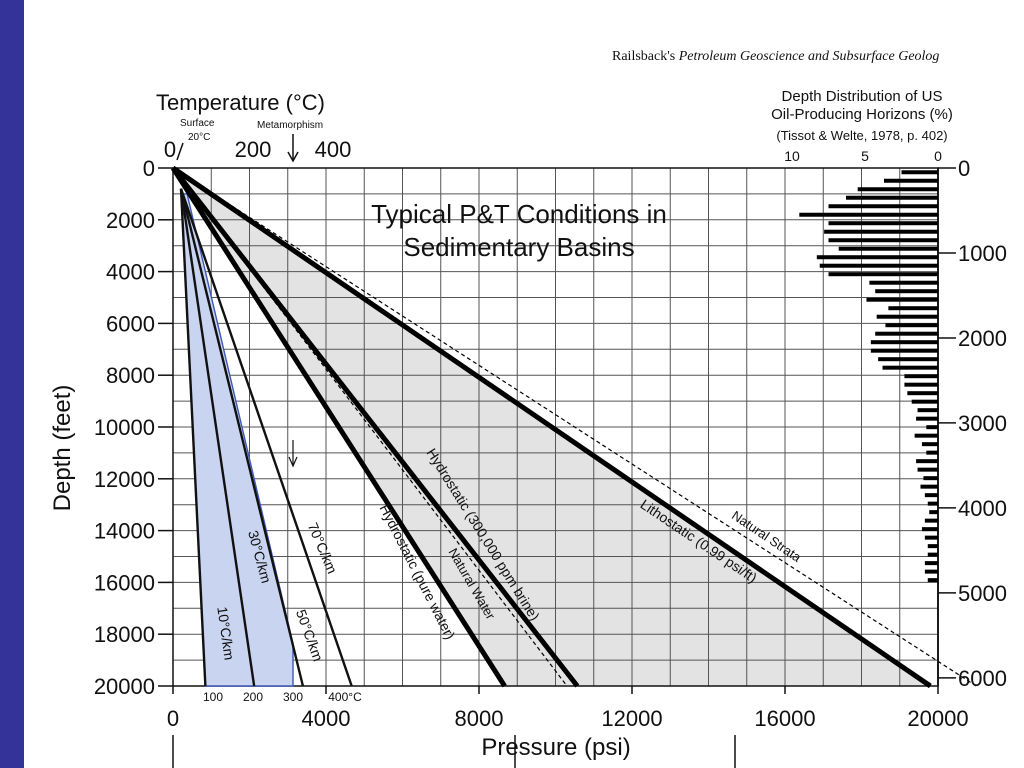 Image resolution: width=1024 pixels, height=768 pixels. What do you see at coordinates (124, 582) in the screenshot?
I see `y-tick-label: 16000` at bounding box center [124, 582].